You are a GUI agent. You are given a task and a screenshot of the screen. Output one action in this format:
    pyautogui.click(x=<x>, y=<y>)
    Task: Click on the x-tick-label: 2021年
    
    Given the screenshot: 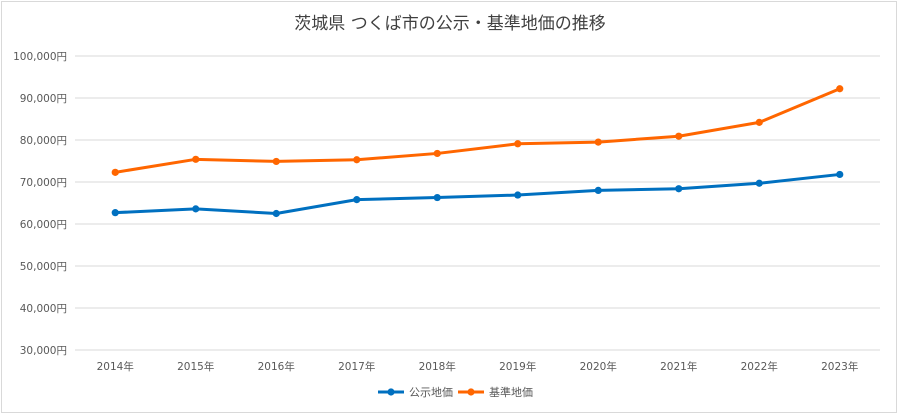 What is the action you would take?
    pyautogui.click(x=678, y=366)
    